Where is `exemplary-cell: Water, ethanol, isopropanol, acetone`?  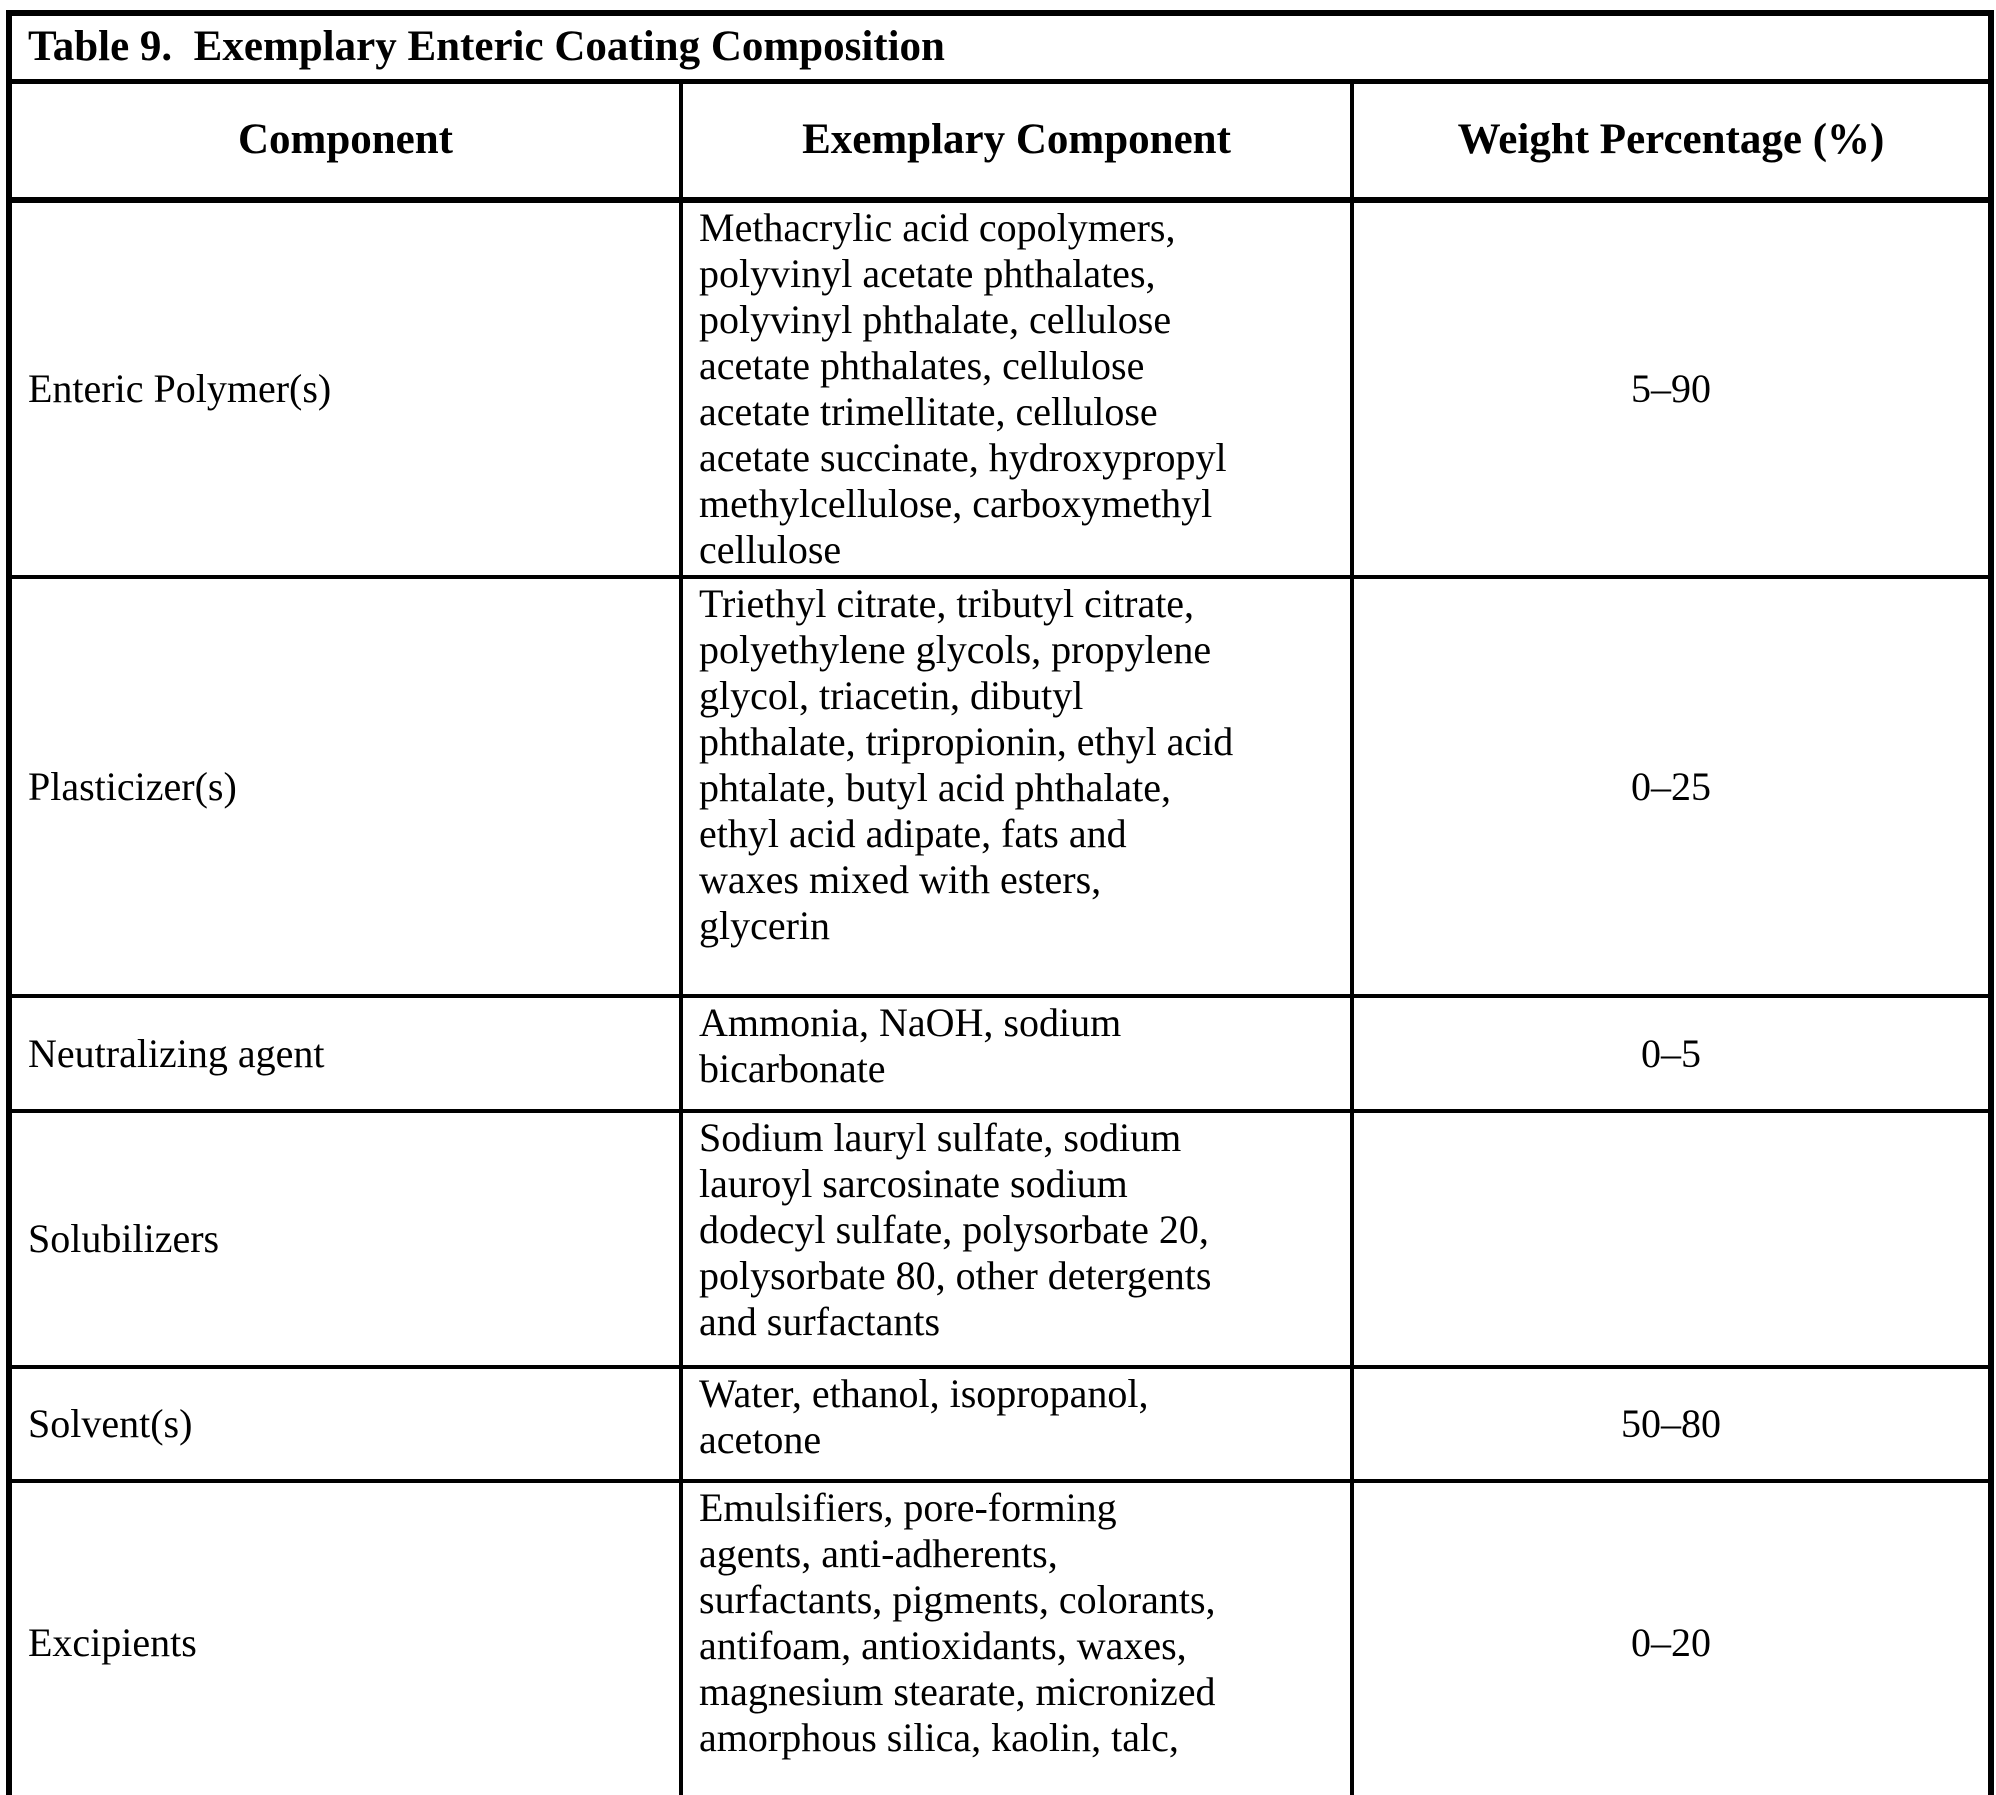 exemplary-cell: Water, ethanol, isopropanol, acetone is located at coordinates (1016, 1424).